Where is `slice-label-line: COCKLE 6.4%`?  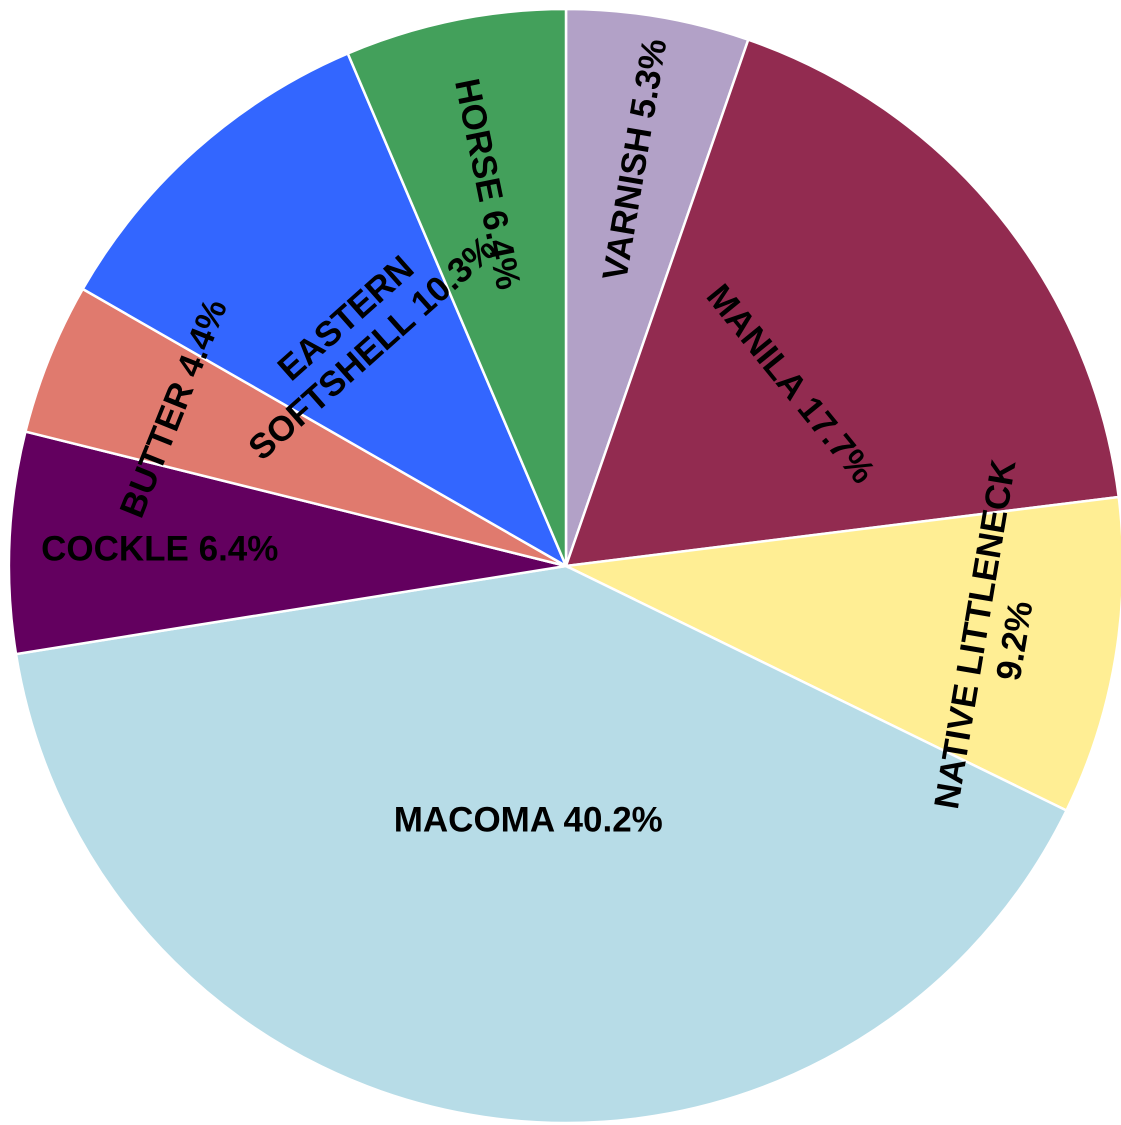 slice-label-line: COCKLE 6.4% is located at coordinates (159, 549).